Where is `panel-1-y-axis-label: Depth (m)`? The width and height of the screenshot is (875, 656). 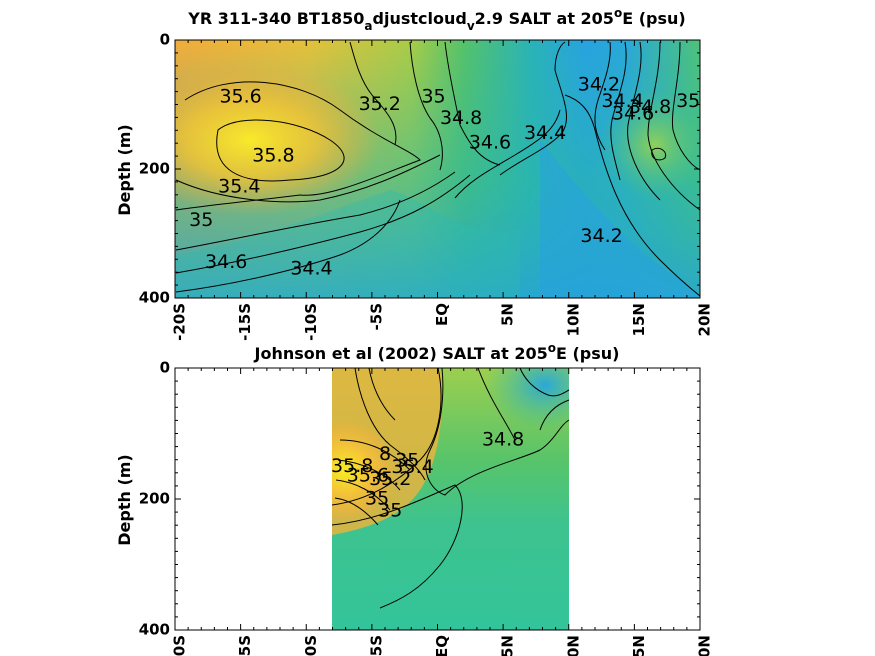 panel-1-y-axis-label: Depth (m) is located at coordinates (124, 170).